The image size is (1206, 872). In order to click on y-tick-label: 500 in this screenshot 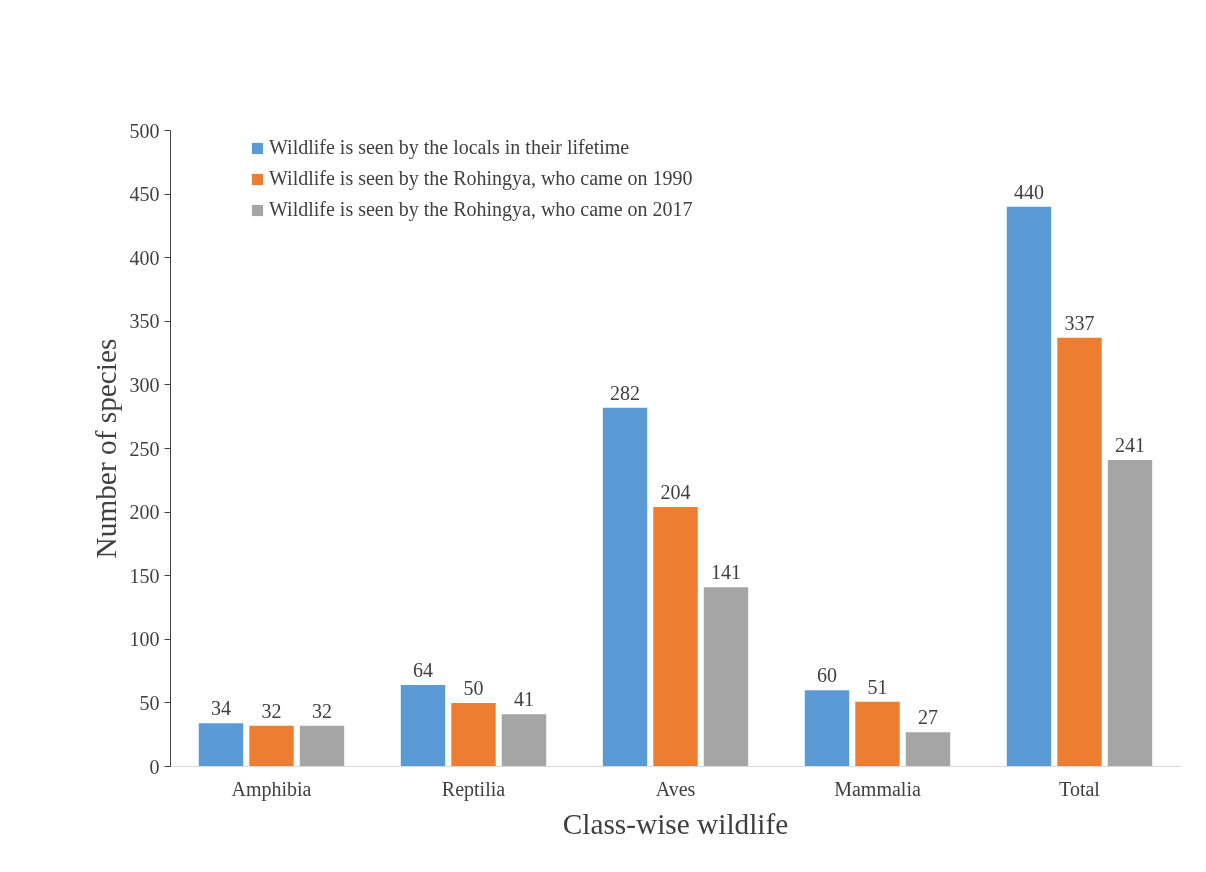, I will do `click(144, 130)`.